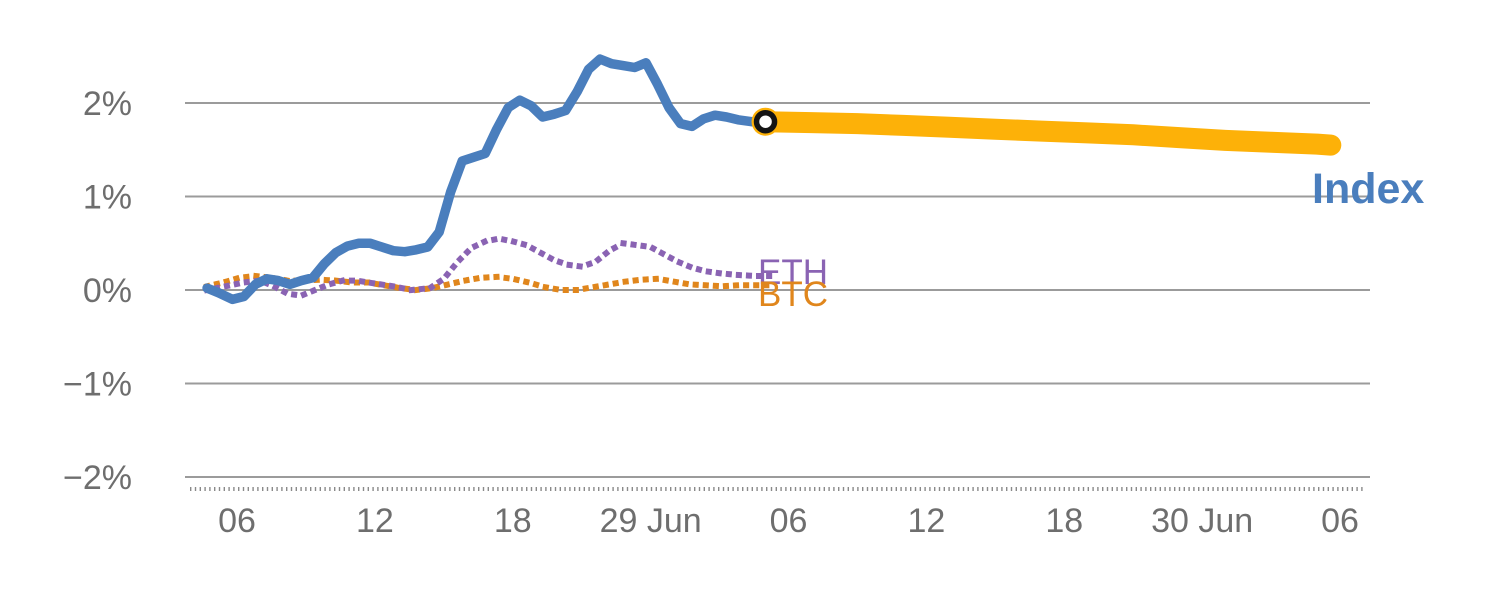  Describe the element at coordinates (1368, 189) in the screenshot. I see `series-label-index: Index` at that location.